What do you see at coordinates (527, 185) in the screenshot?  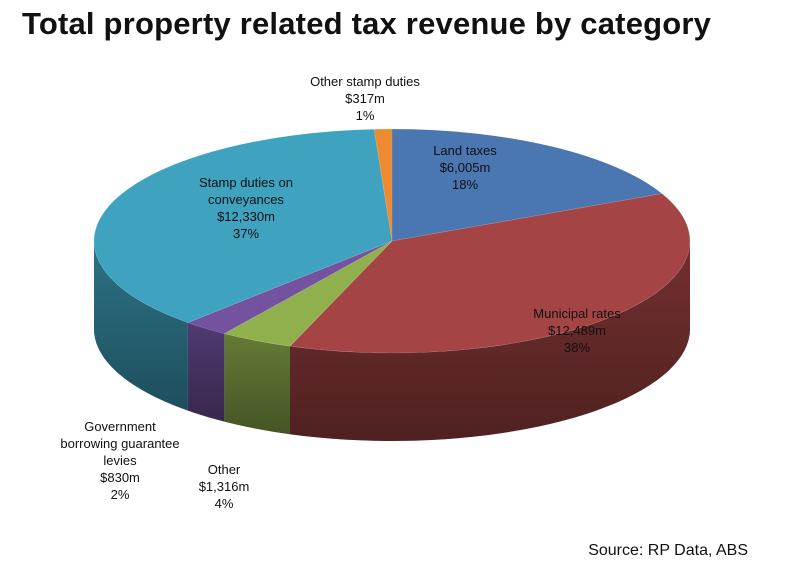 I see `pie-slice-land-taxes` at bounding box center [527, 185].